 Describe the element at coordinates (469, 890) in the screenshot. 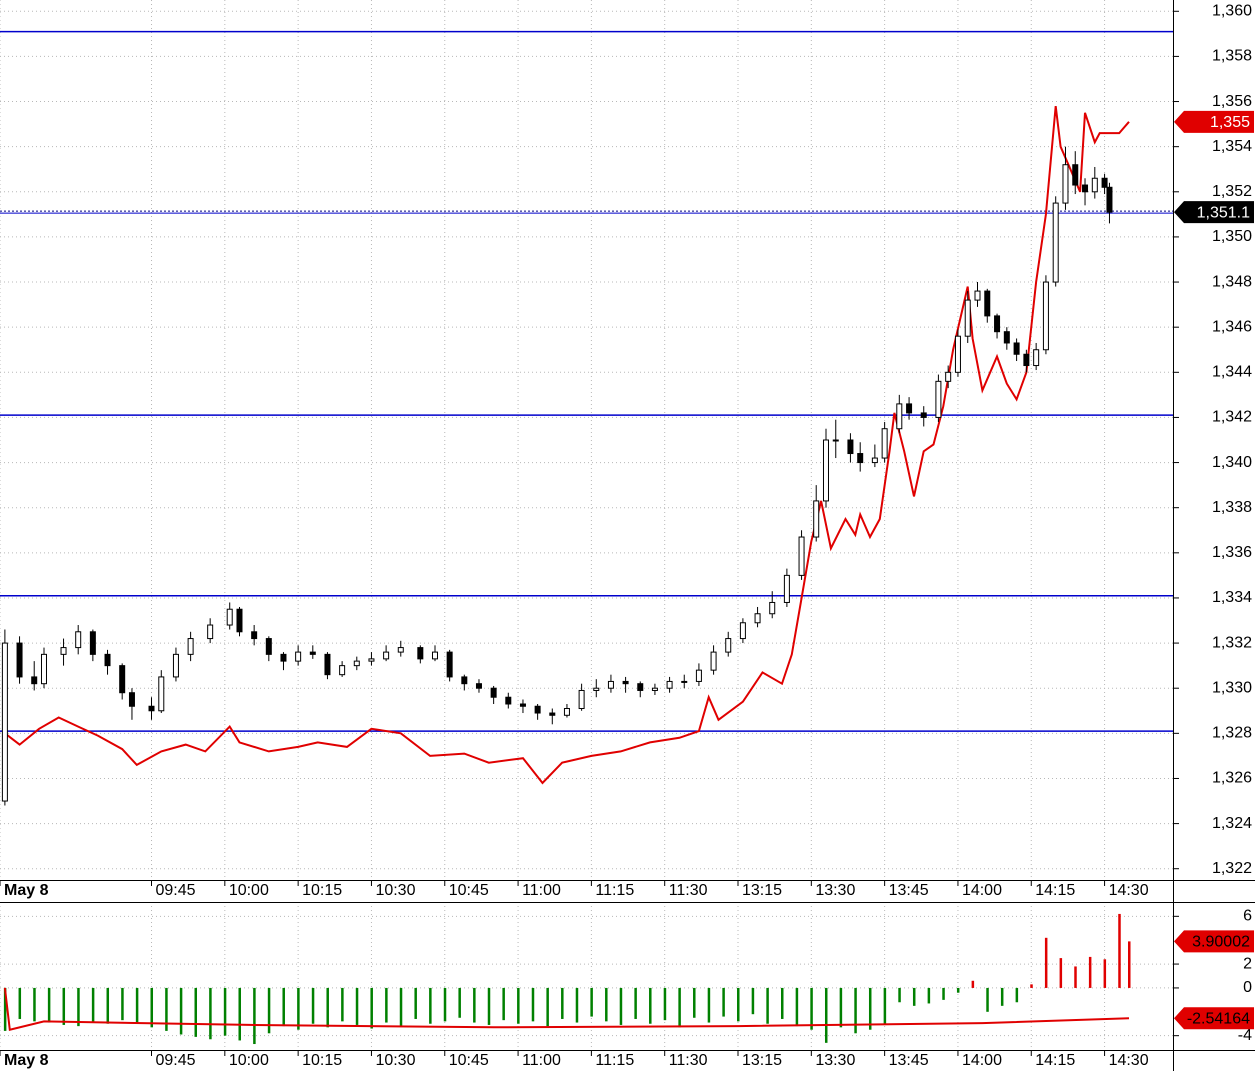

I see `x-tick-label: 10:45` at that location.